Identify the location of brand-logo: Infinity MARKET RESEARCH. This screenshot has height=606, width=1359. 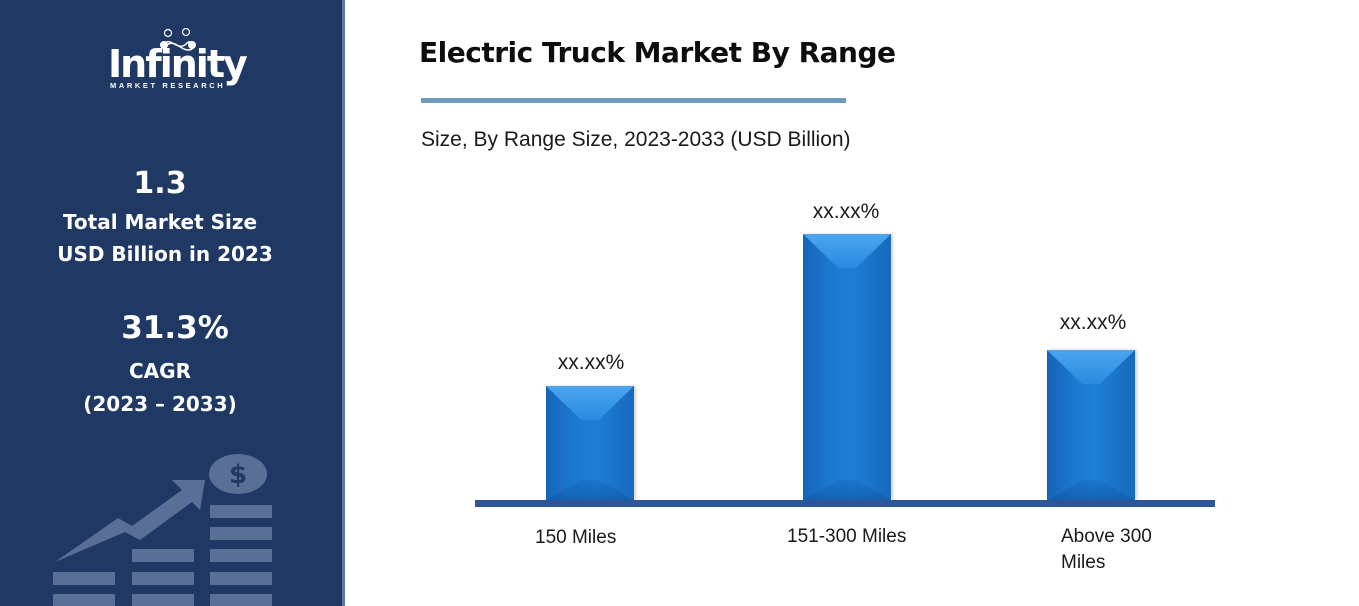
(178, 60).